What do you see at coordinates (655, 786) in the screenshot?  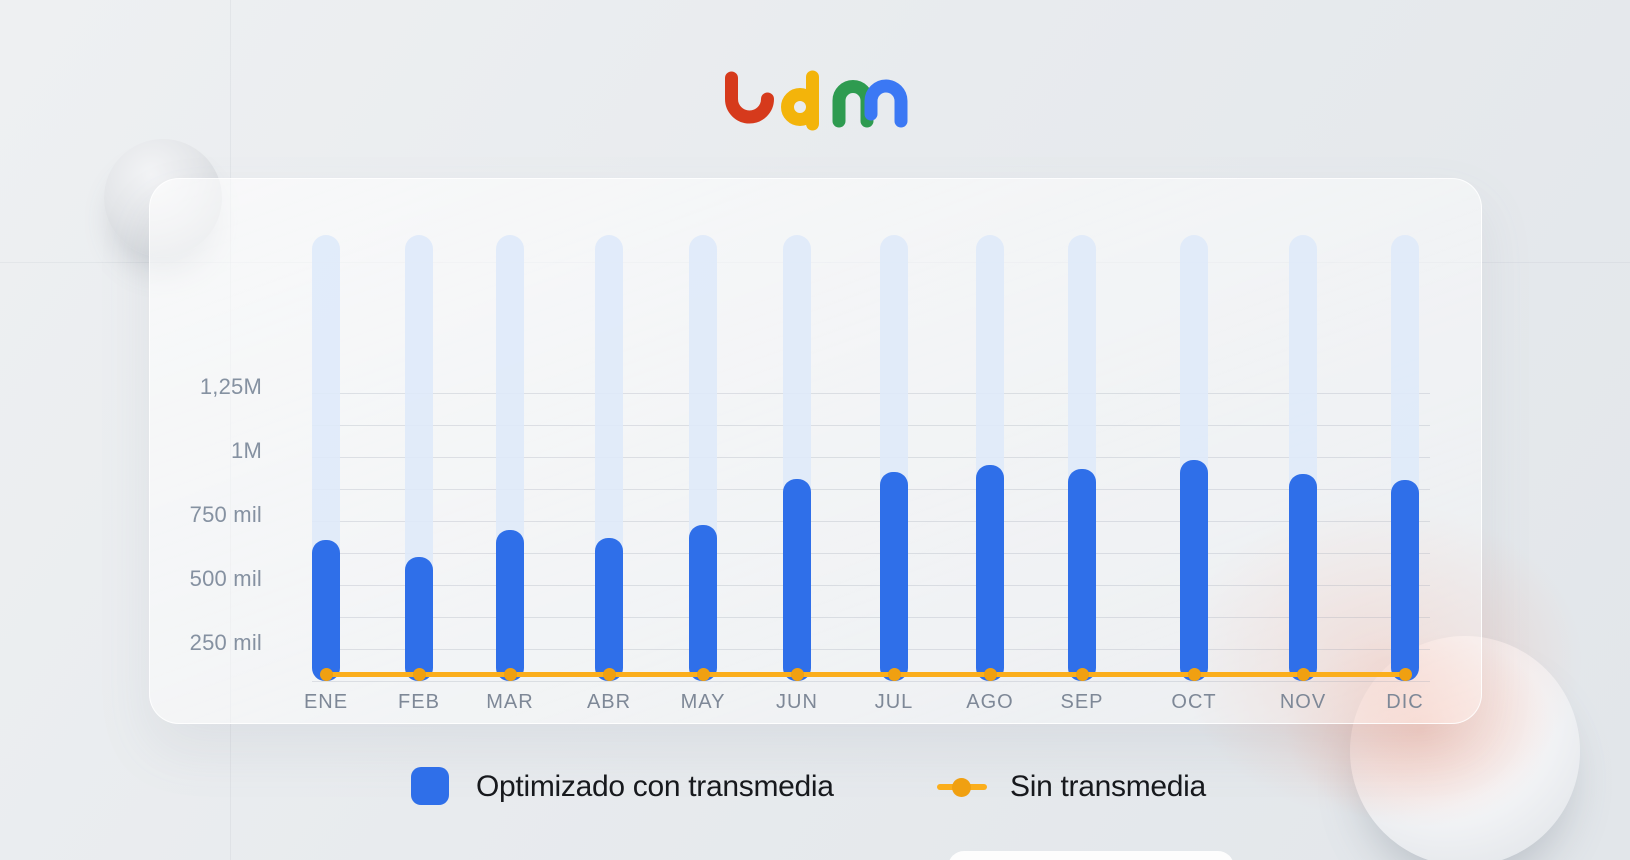 I see `legend-bar-label: Optimizado con transmedia` at bounding box center [655, 786].